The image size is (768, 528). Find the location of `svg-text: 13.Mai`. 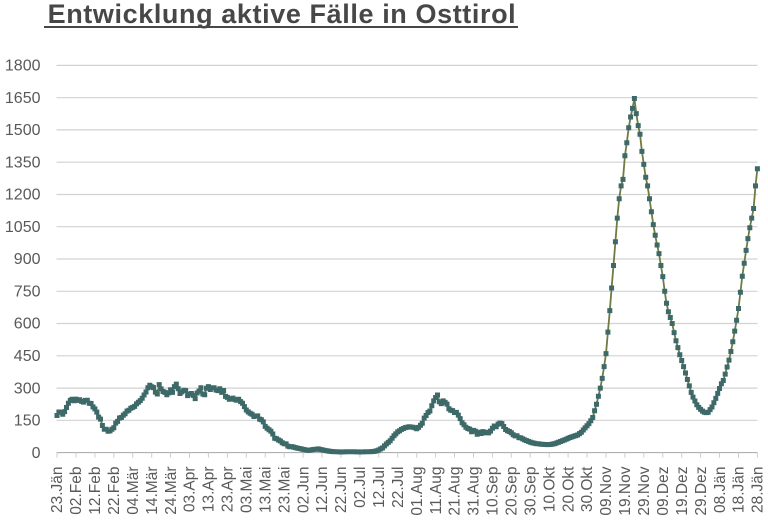

svg-text: 13.Mai is located at coordinates (265, 490).